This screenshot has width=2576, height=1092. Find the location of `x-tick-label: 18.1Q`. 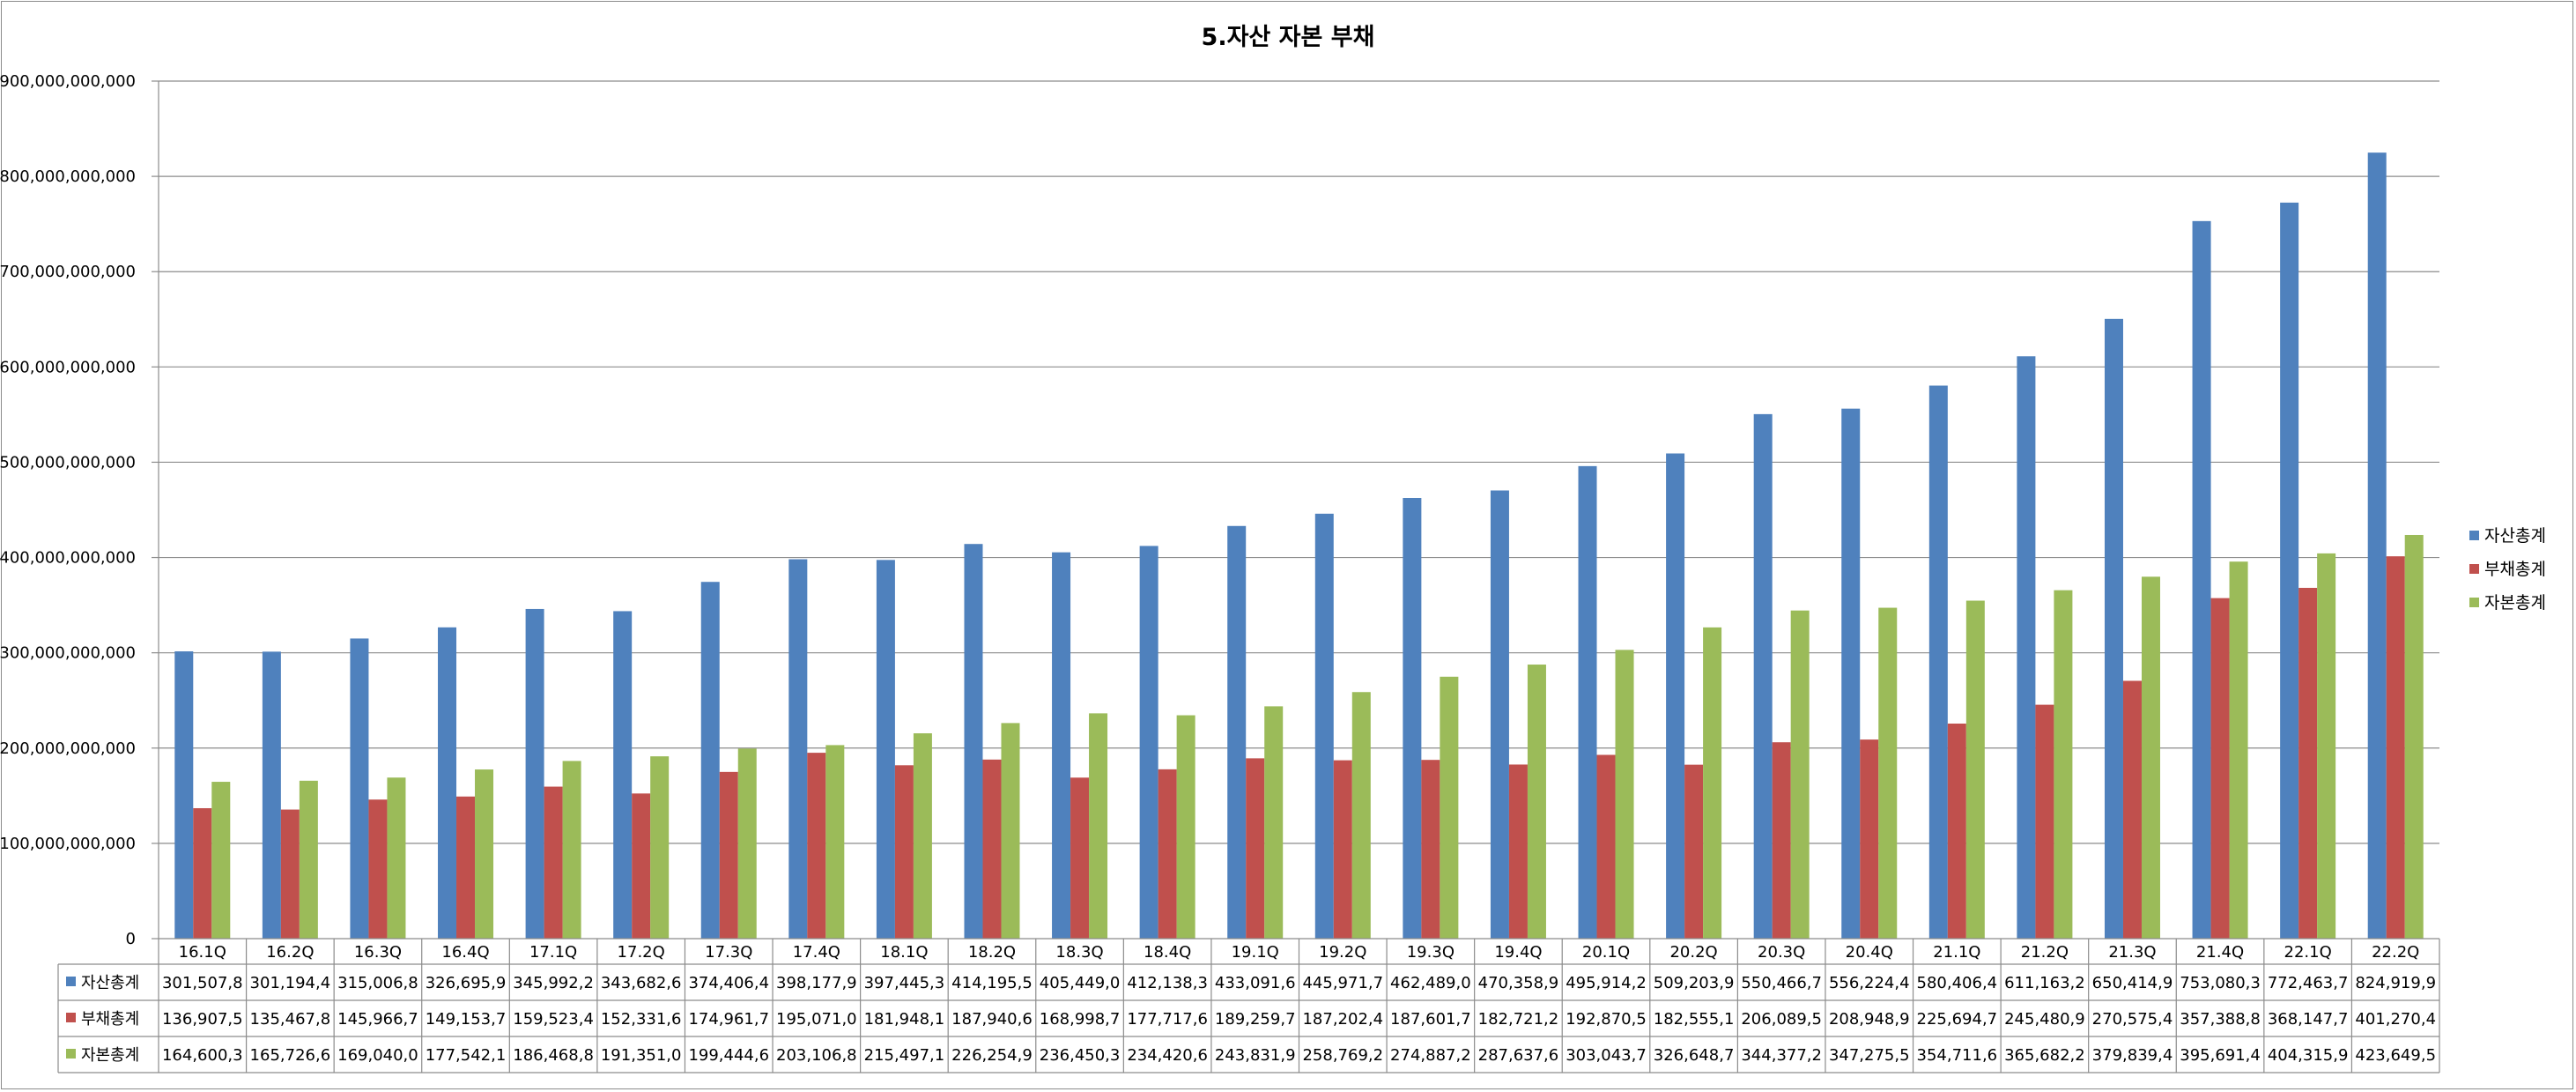

x-tick-label: 18.1Q is located at coordinates (904, 952).